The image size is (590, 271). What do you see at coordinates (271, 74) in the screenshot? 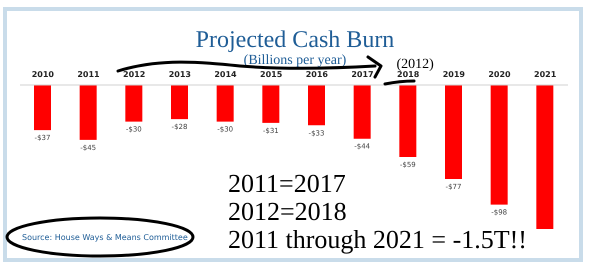
I see `x-tick-label: 2015` at bounding box center [271, 74].